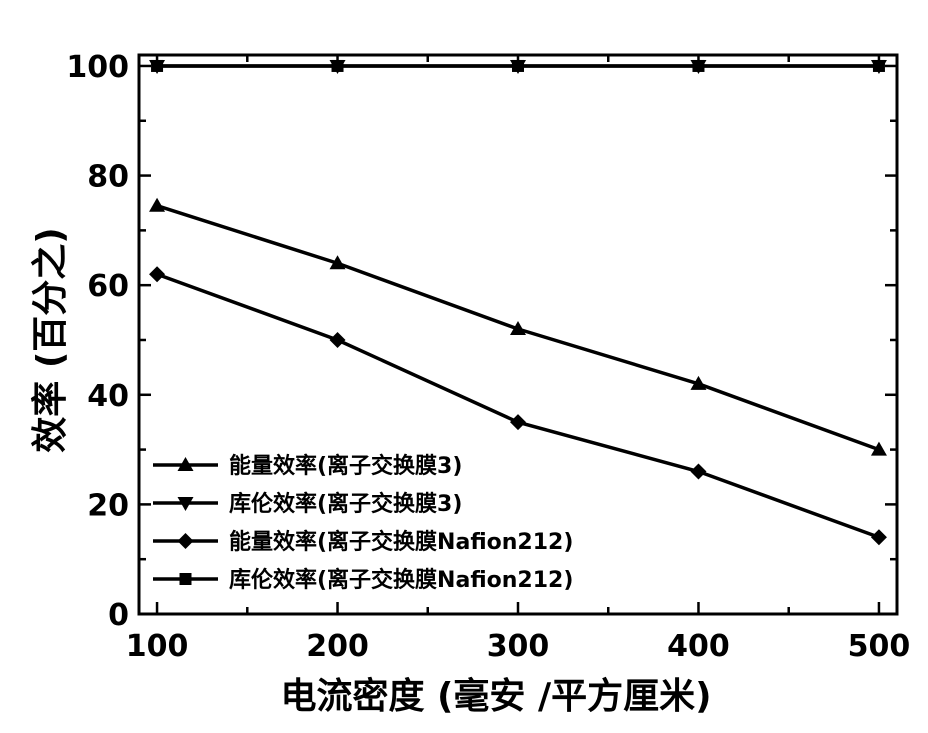  I want to click on y-tick-label: 40, so click(108, 396).